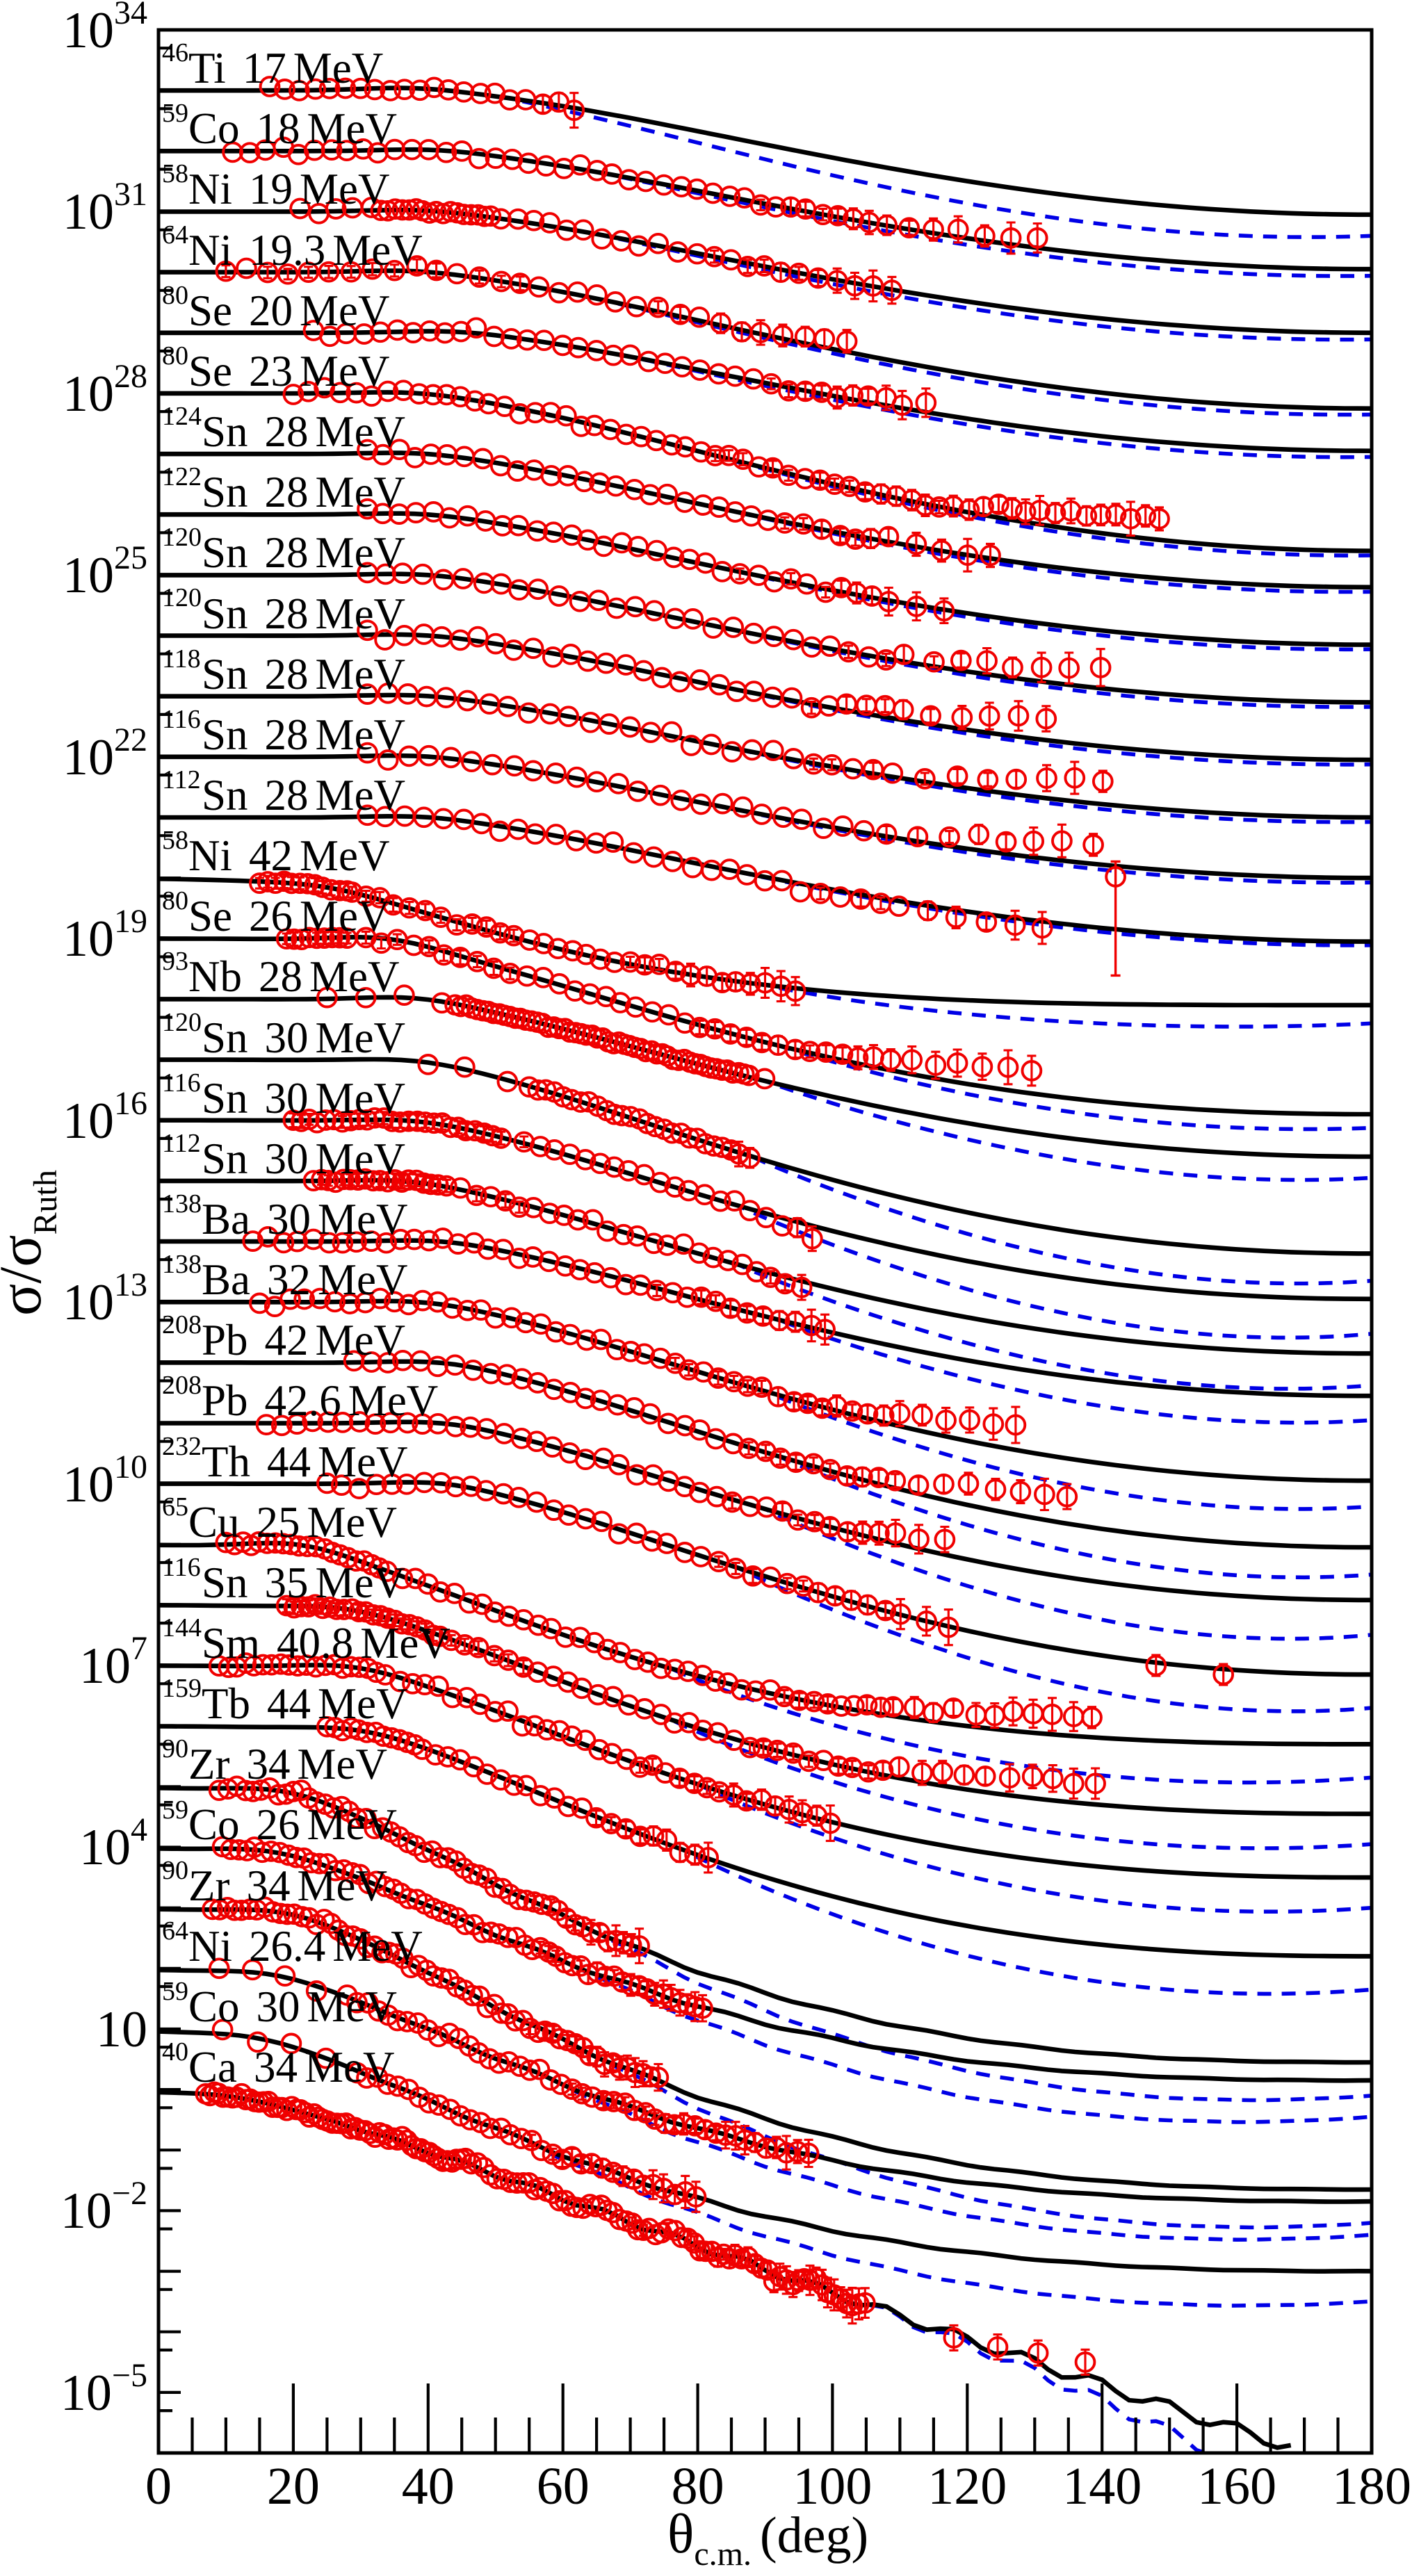  What do you see at coordinates (564, 2486) in the screenshot?
I see `svg-text: 60` at bounding box center [564, 2486].